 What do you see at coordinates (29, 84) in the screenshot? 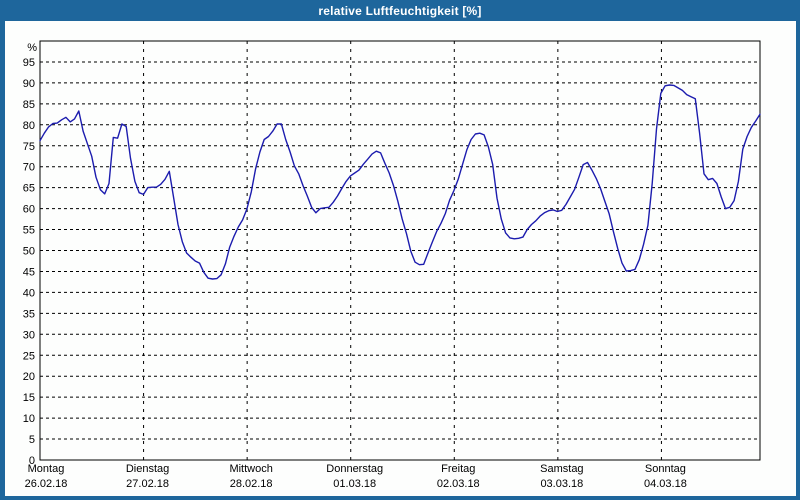
I see `y-axis-tick-label: 90` at bounding box center [29, 84].